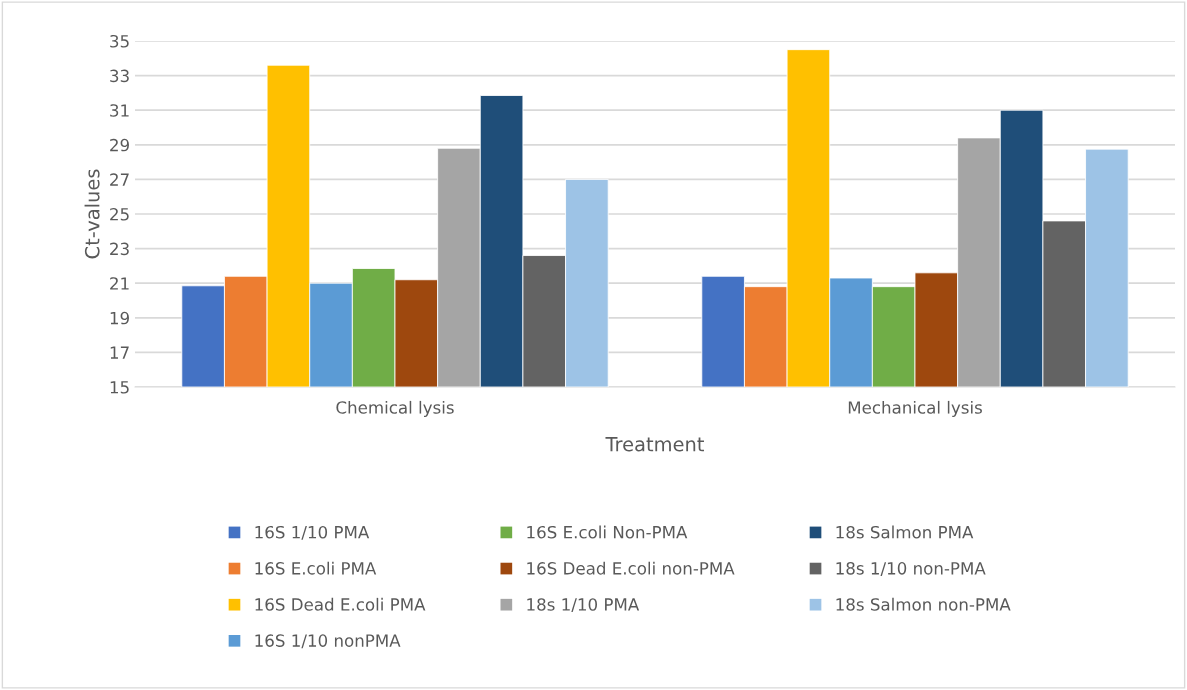  What do you see at coordinates (119, 387) in the screenshot?
I see `y-tick-label: 15` at bounding box center [119, 387].